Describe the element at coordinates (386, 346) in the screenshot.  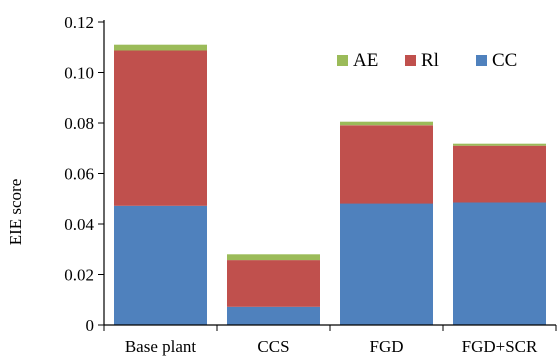
I see `x-tick-label: FGD` at that location.